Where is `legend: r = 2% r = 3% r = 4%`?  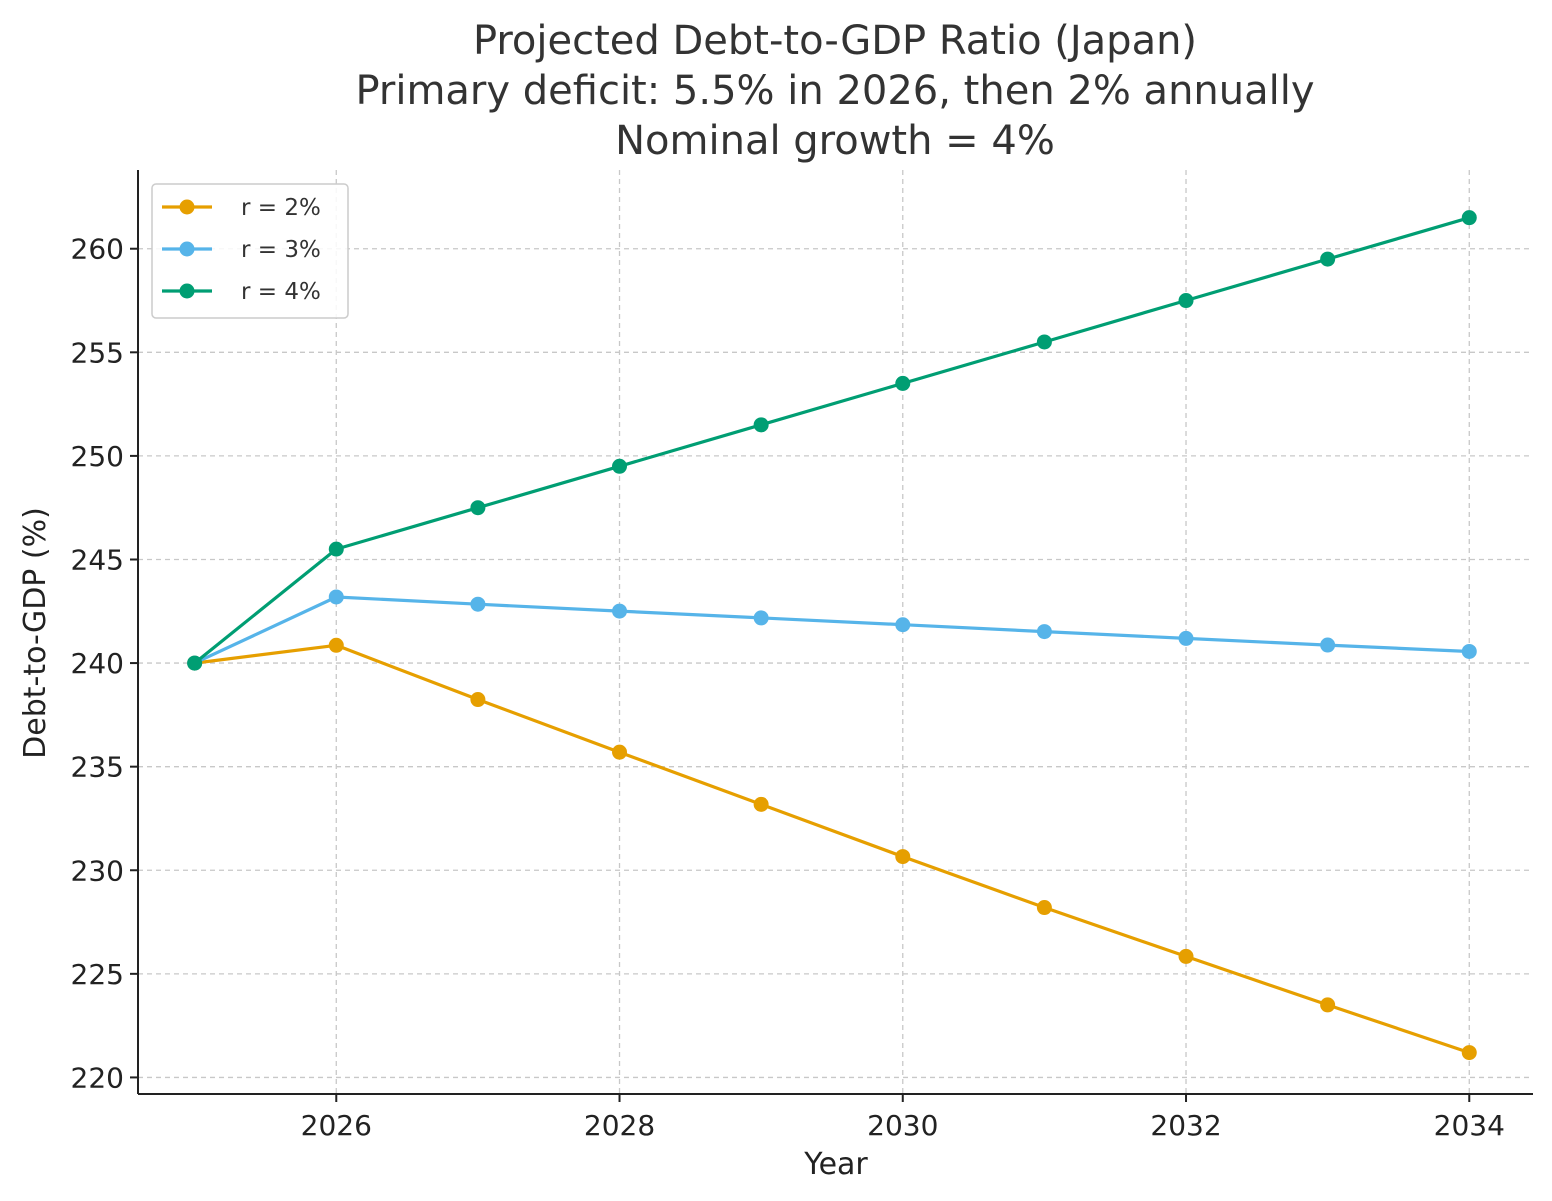
legend: r = 2% r = 3% r = 4% is located at coordinates (250, 251).